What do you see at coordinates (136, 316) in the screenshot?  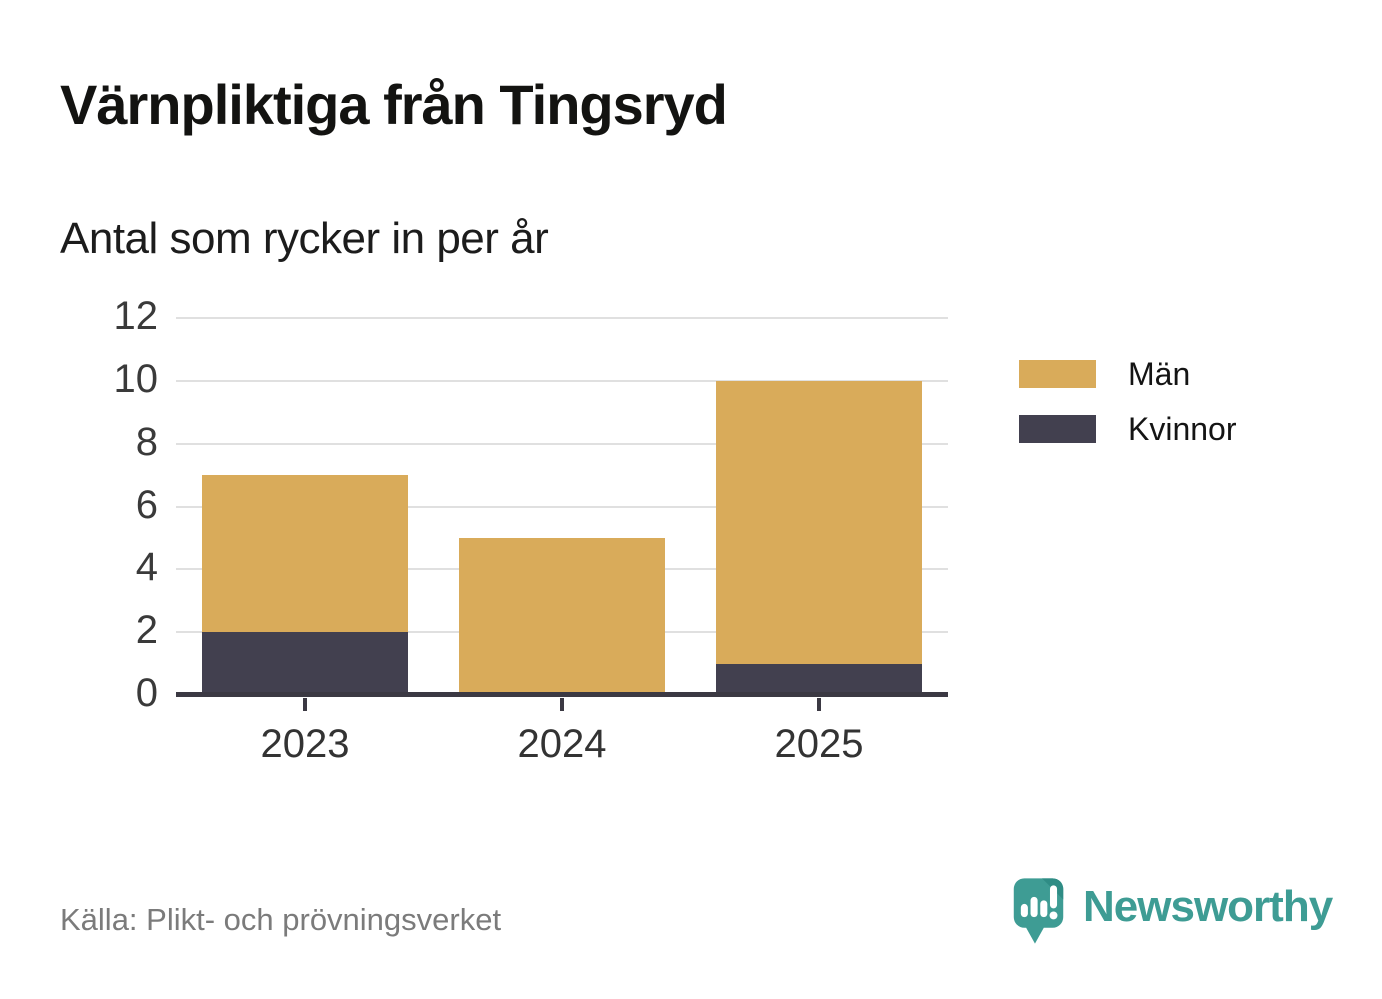 I see `y-tick-label-12: 12` at bounding box center [136, 316].